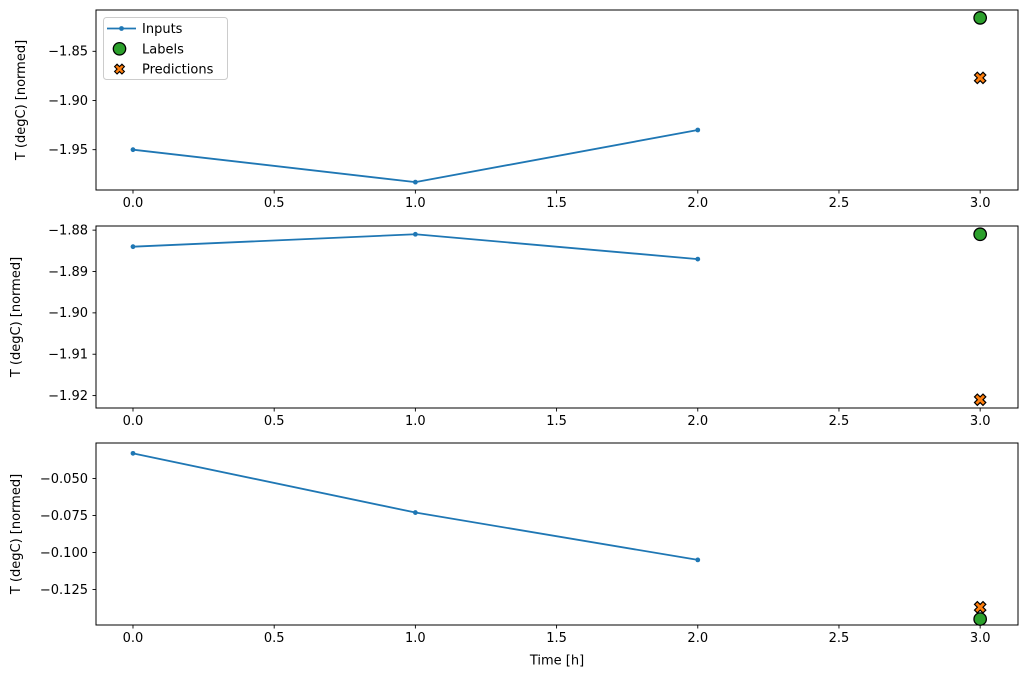 The width and height of the screenshot is (1030, 679). Describe the element at coordinates (119, 48) in the screenshot. I see `legend-circle-icon` at that location.